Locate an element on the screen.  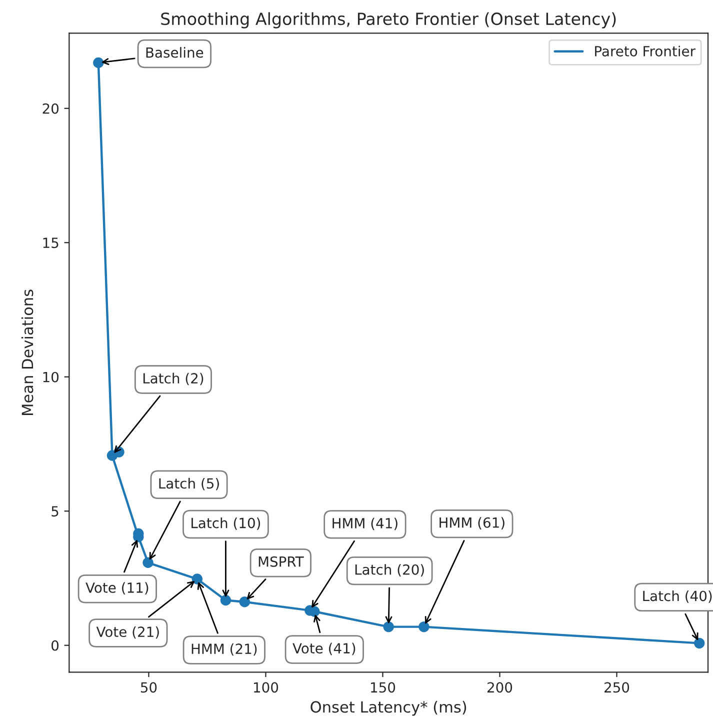
x-tick-label: 100 is located at coordinates (266, 687).